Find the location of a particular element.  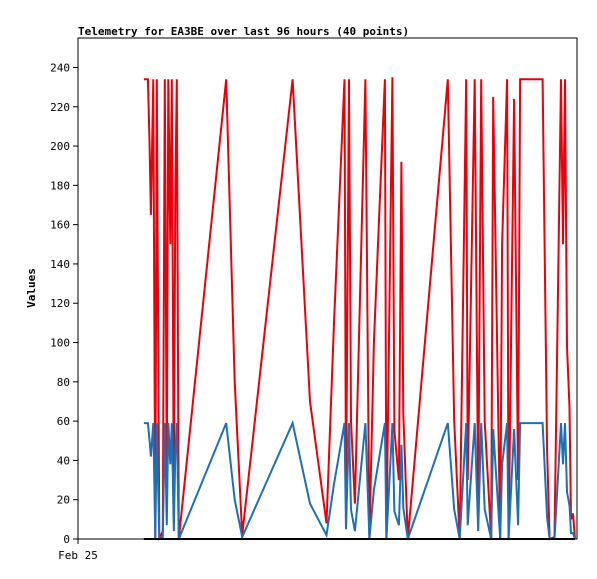

y-tick-label: 60 is located at coordinates (63, 421).